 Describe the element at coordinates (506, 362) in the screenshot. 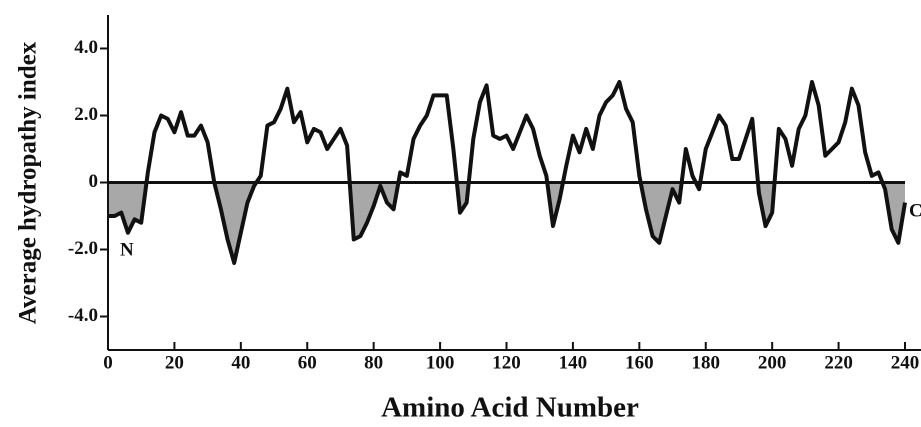

I see `x-tick-label: 120` at that location.